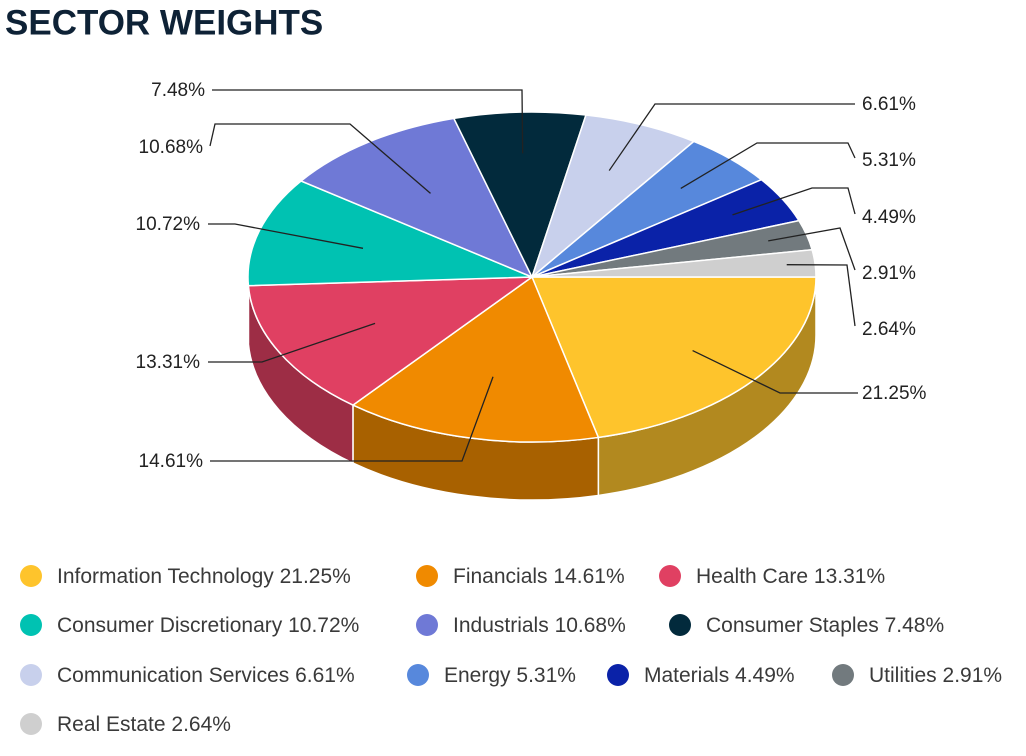  What do you see at coordinates (171, 461) in the screenshot?
I see `data-label: 14.61%` at bounding box center [171, 461].